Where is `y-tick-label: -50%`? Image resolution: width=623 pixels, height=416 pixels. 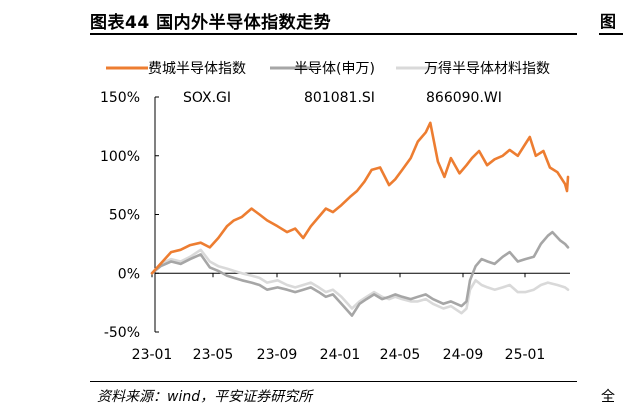 y-tick-label: -50% is located at coordinates (122, 333).